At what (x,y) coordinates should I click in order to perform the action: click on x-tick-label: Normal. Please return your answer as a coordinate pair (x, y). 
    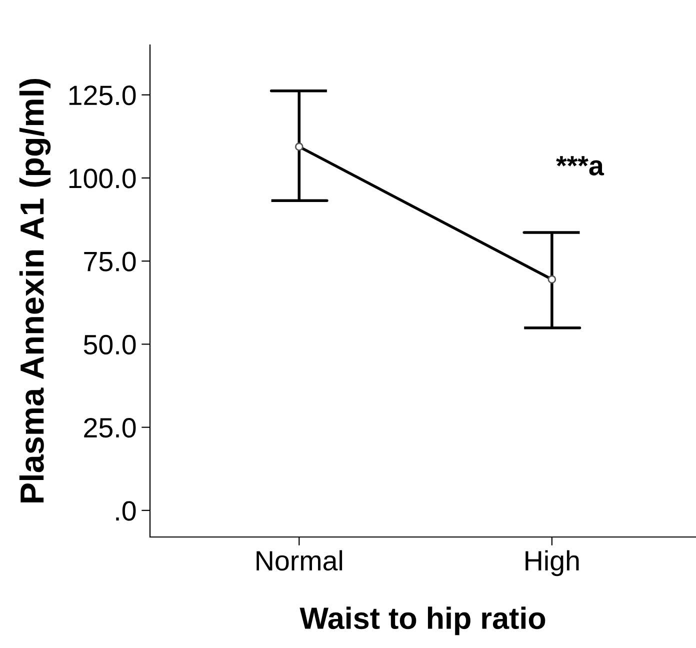
    Looking at the image, I should click on (299, 560).